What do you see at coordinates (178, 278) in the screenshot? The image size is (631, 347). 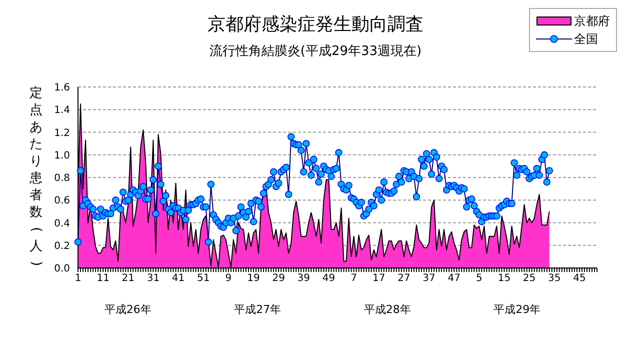 I see `x-tick-label: 41` at bounding box center [178, 278].